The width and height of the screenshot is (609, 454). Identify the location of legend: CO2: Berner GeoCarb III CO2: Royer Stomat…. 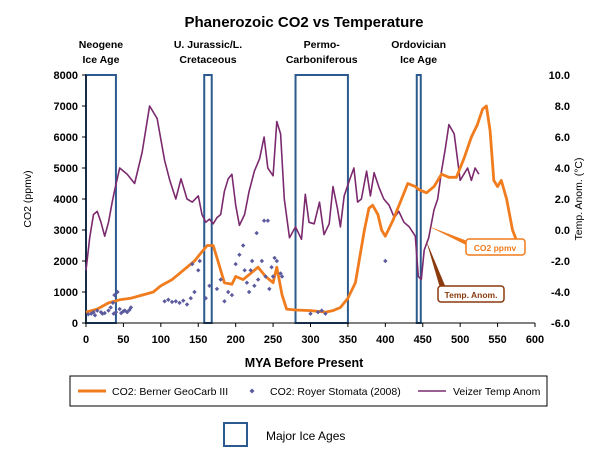
(309, 392).